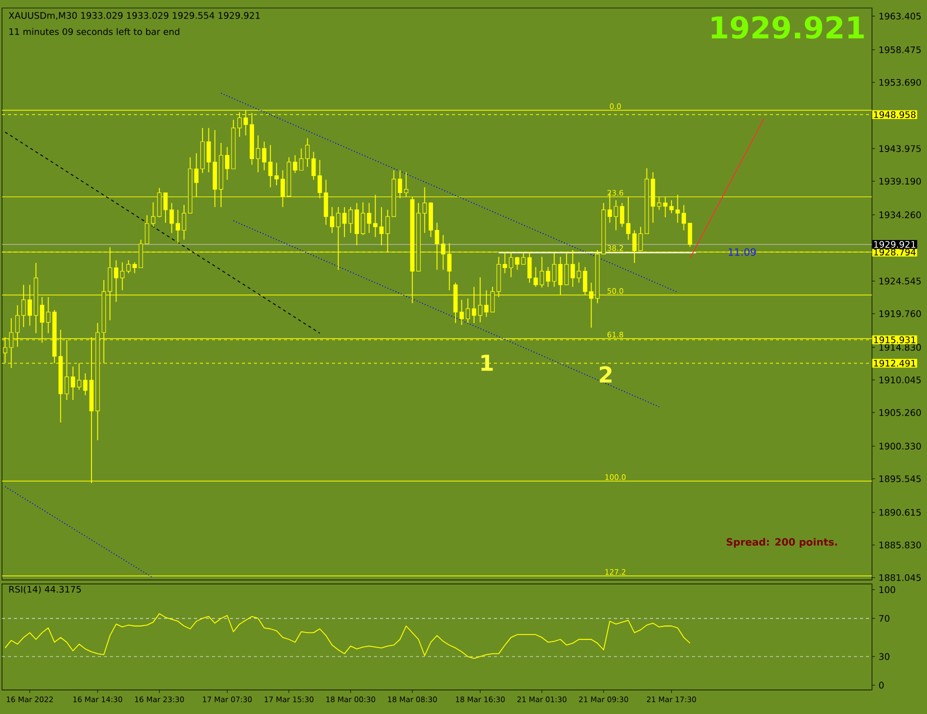 The image size is (927, 714). Describe the element at coordinates (900, 148) in the screenshot. I see `y-tick-label: 1943.975` at that location.